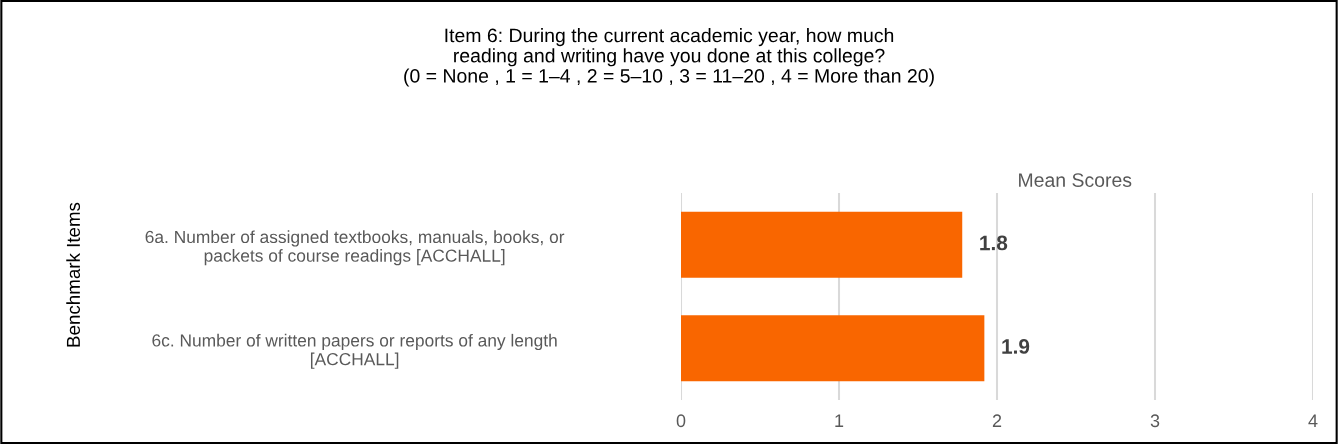 This screenshot has width=1338, height=444. What do you see at coordinates (839, 420) in the screenshot?
I see `x-tick-label: 1` at bounding box center [839, 420].